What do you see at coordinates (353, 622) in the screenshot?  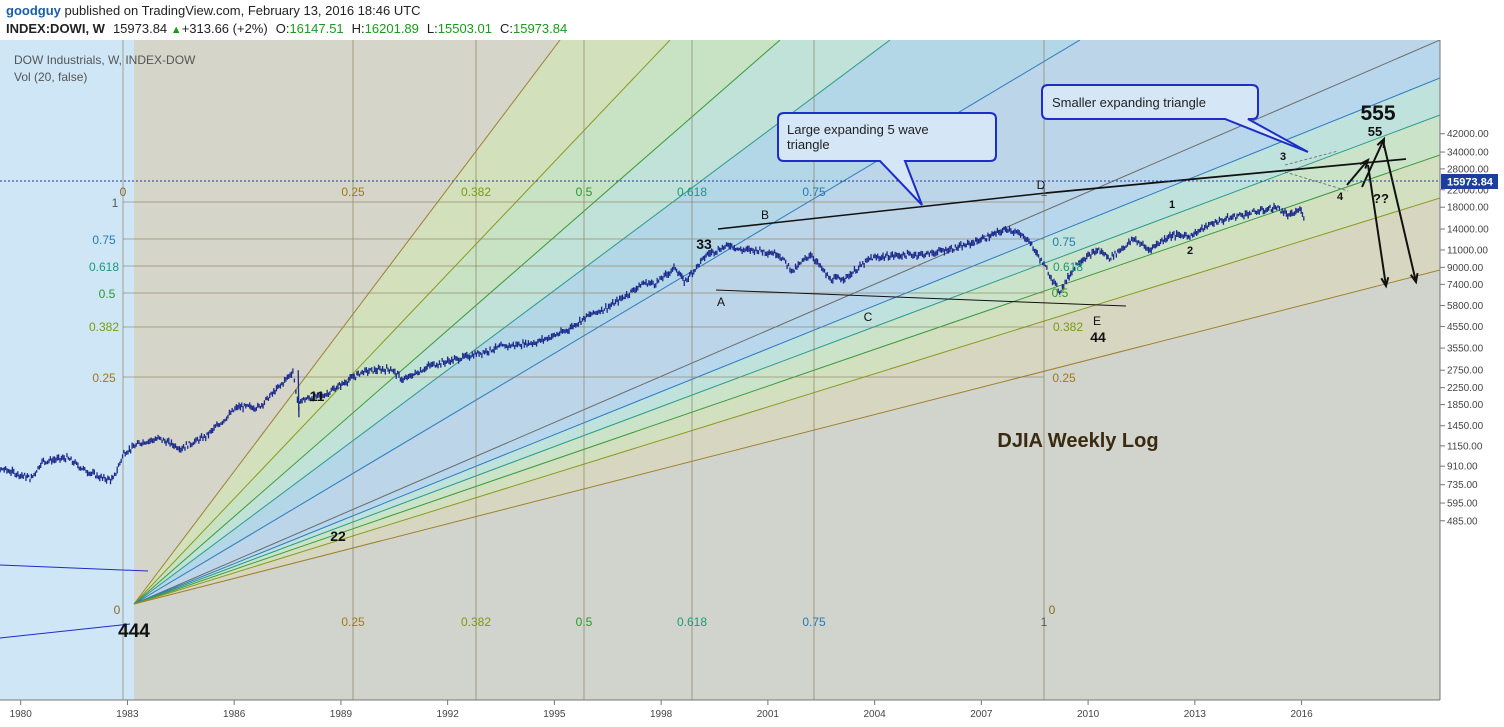 I see `fib-label-bottom: 0.25` at bounding box center [353, 622].